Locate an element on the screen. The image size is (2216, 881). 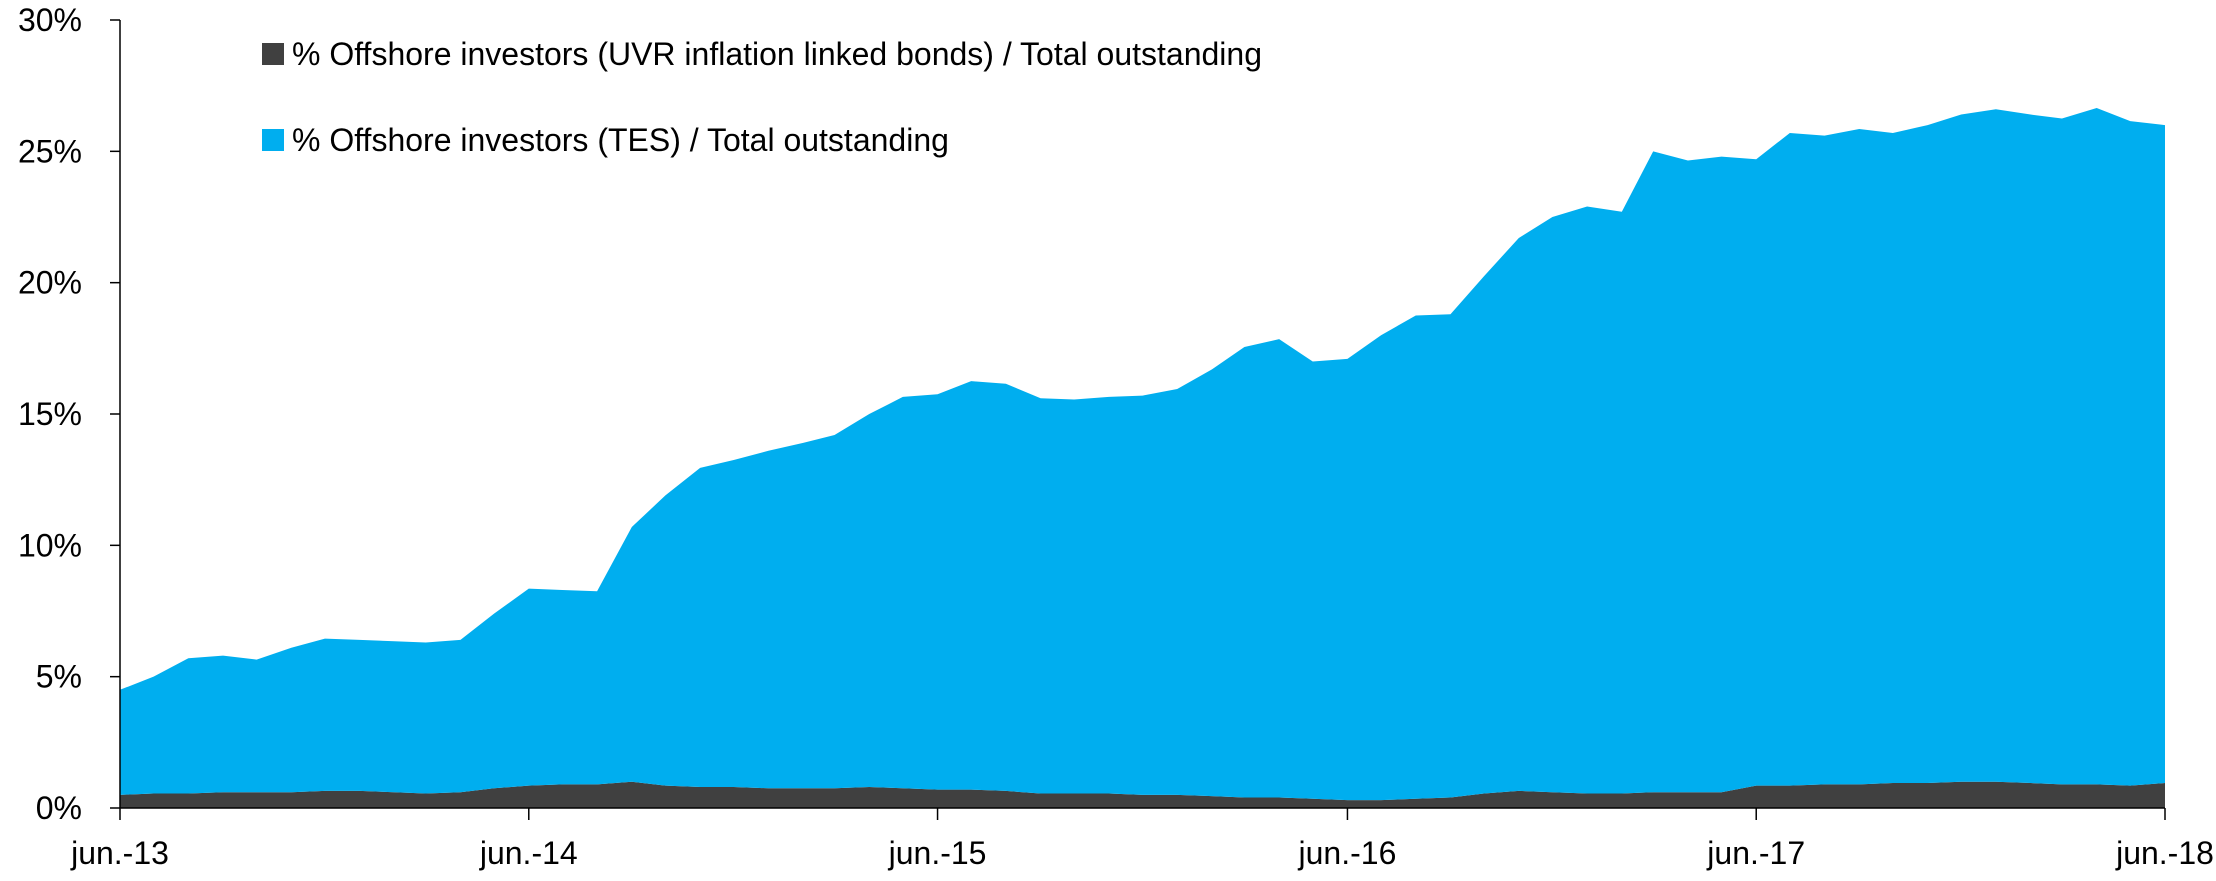
y-tick-label: 10% is located at coordinates (50, 545).